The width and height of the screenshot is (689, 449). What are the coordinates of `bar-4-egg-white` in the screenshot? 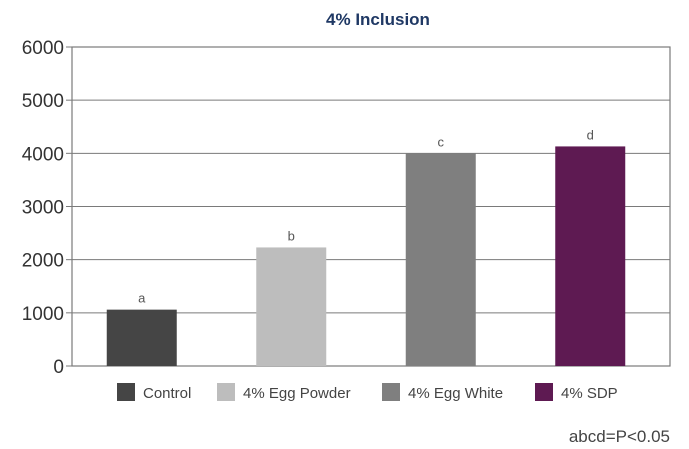 It's located at (440, 259).